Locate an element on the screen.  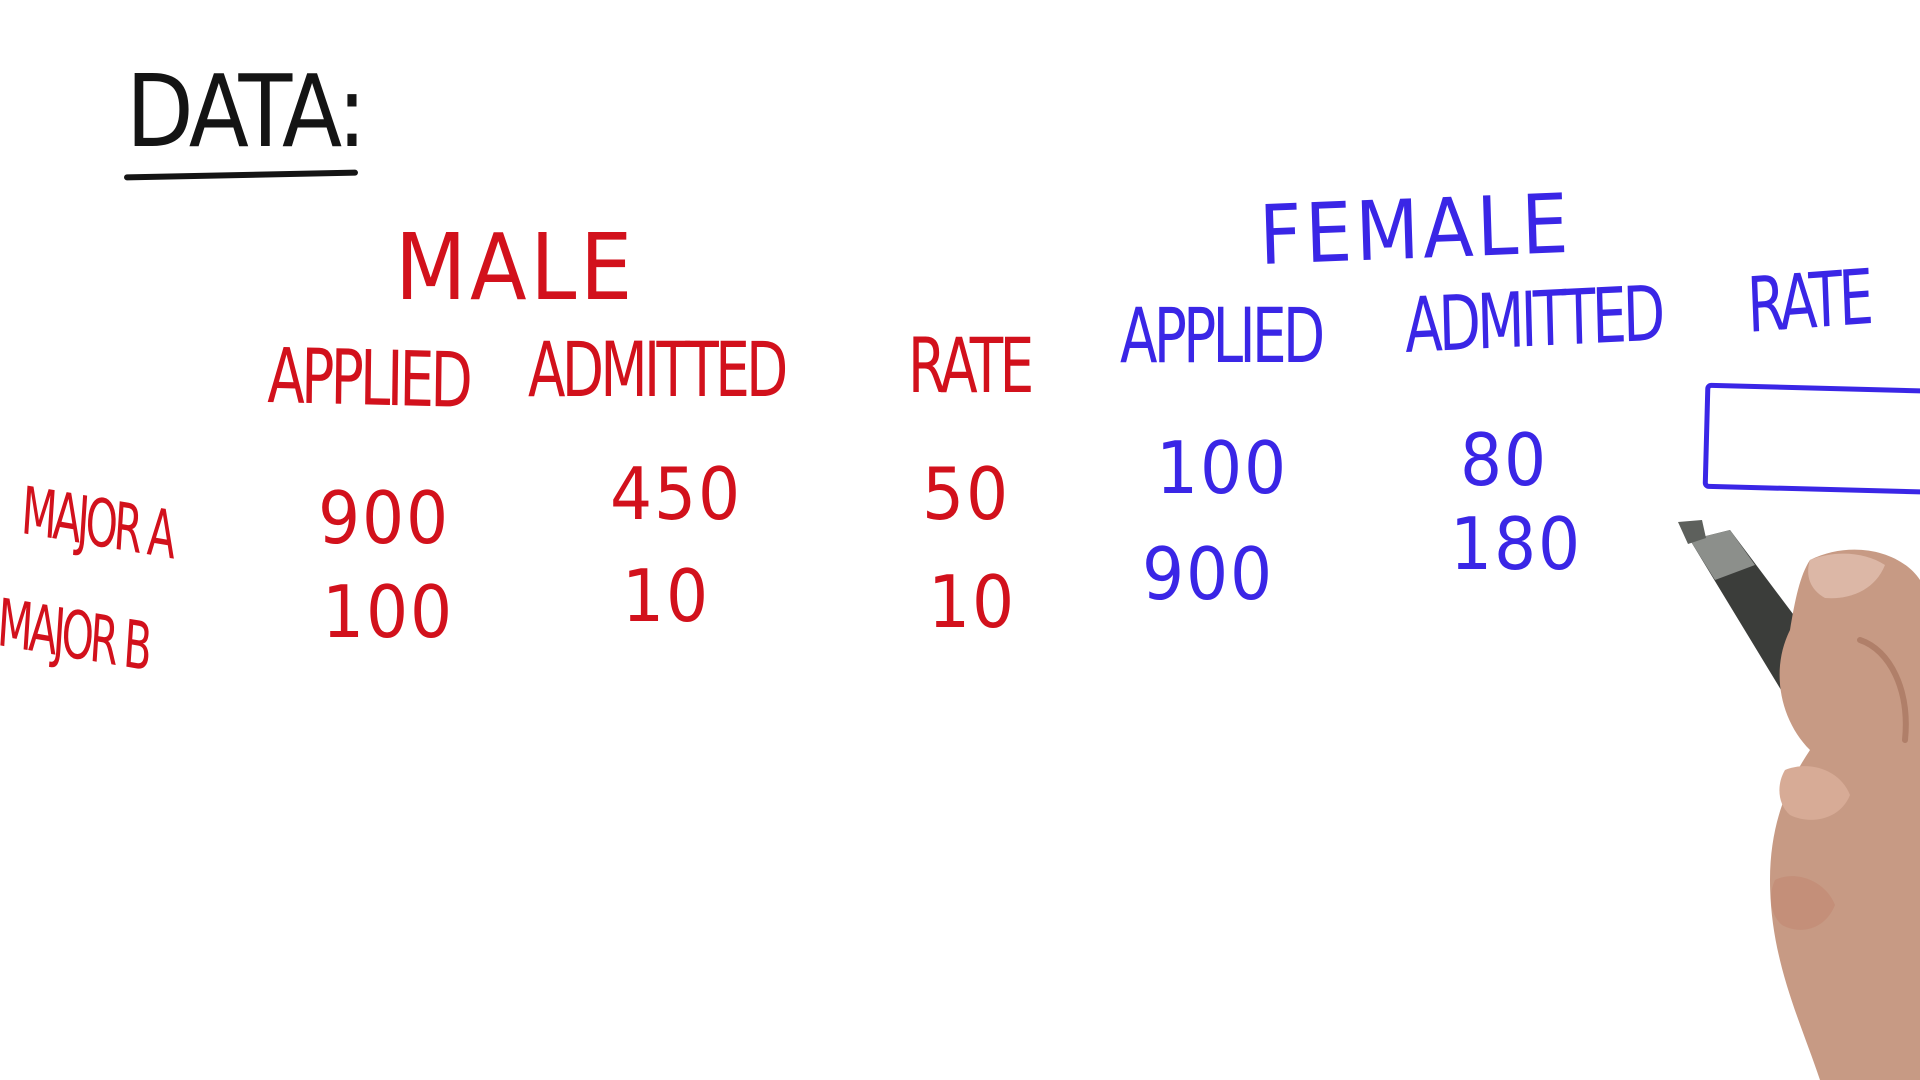
male-rate-header: RATE is located at coordinates (971, 365).